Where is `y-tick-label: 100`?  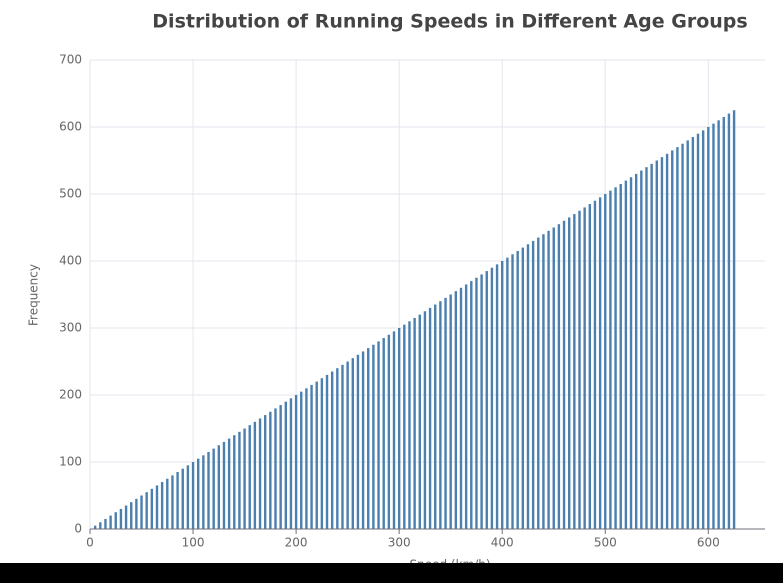 y-tick-label: 100 is located at coordinates (70, 462).